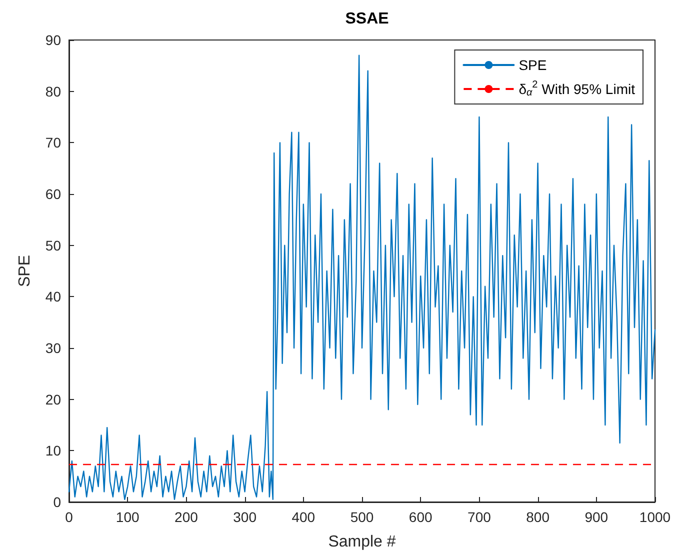  I want to click on chart-title: SSAE, so click(367, 19).